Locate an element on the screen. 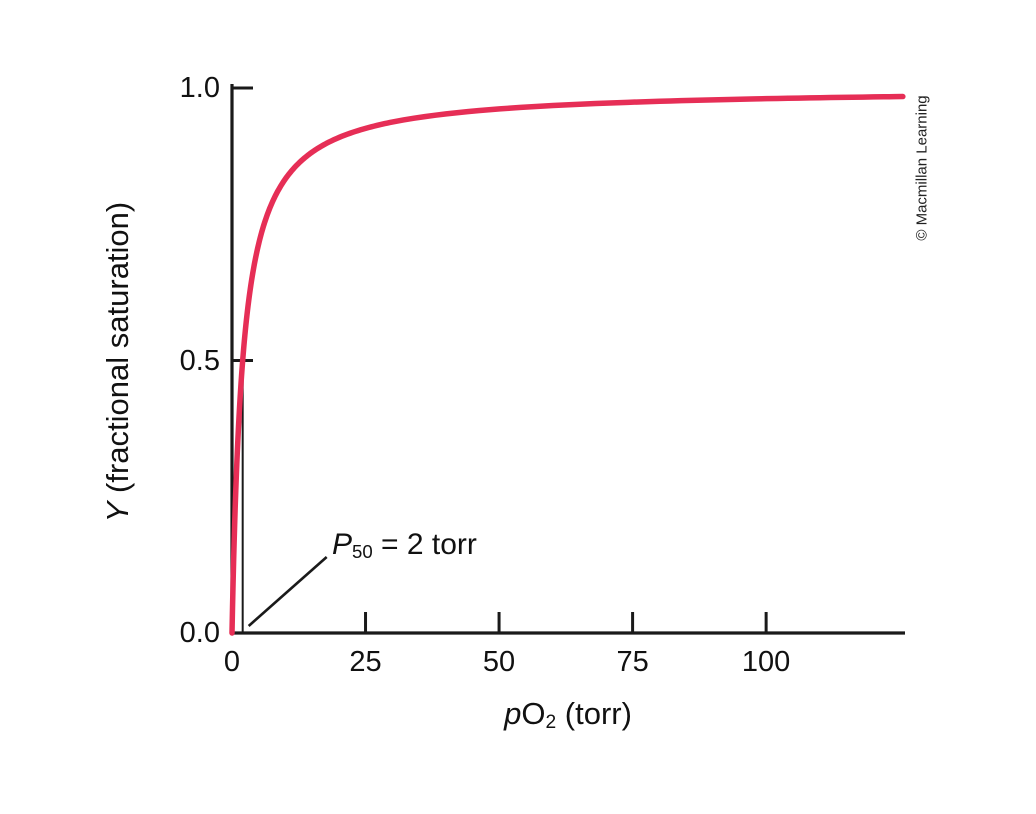 Image resolution: width=1036 pixels, height=814 pixels. x-axis-title-symbol: p is located at coordinates (513, 713).